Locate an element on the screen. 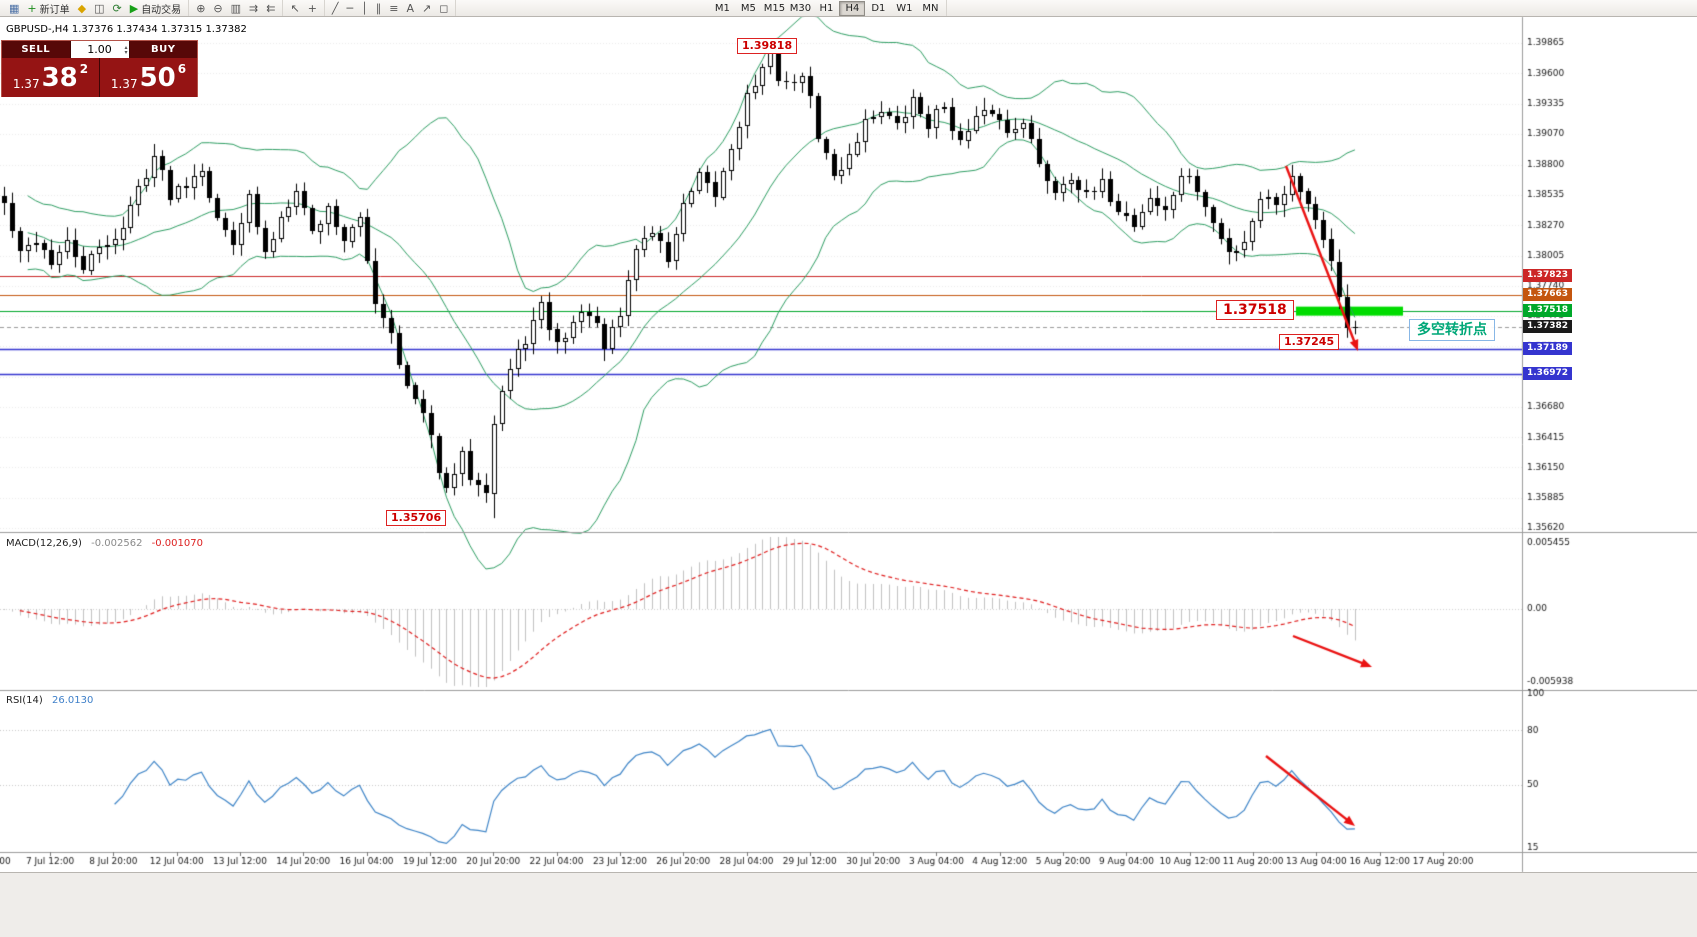 The height and width of the screenshot is (937, 1697). fibonacci-icon: ≡ is located at coordinates (393, 8).